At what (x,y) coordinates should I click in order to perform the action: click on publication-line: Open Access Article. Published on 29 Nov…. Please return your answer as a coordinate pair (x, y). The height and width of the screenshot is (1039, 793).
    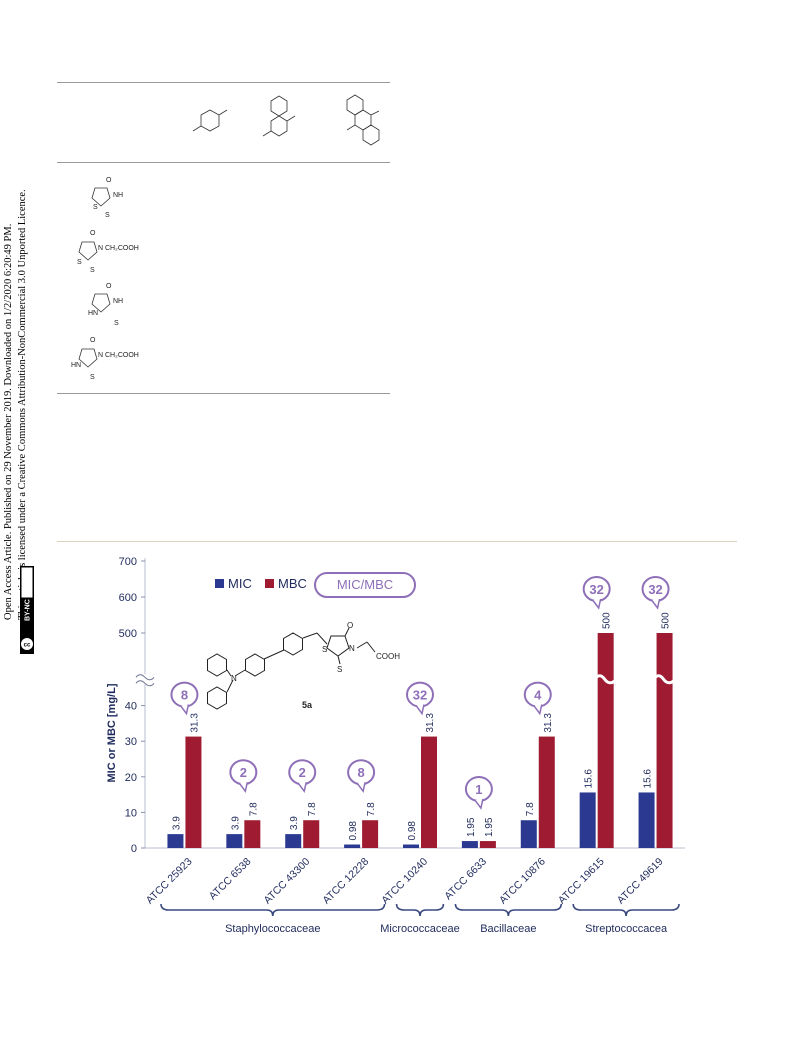
    Looking at the image, I should click on (8, 421).